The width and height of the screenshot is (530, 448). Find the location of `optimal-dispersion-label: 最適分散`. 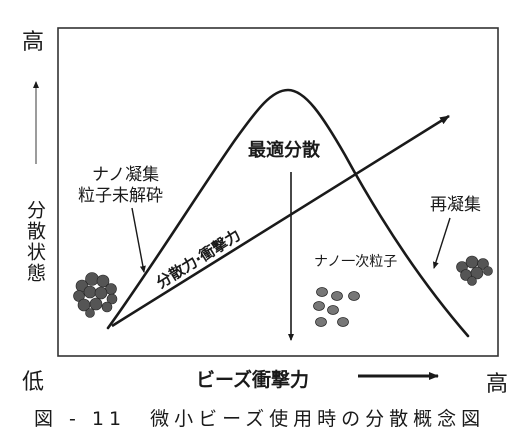

optimal-dispersion-label: 最適分散 is located at coordinates (284, 150).